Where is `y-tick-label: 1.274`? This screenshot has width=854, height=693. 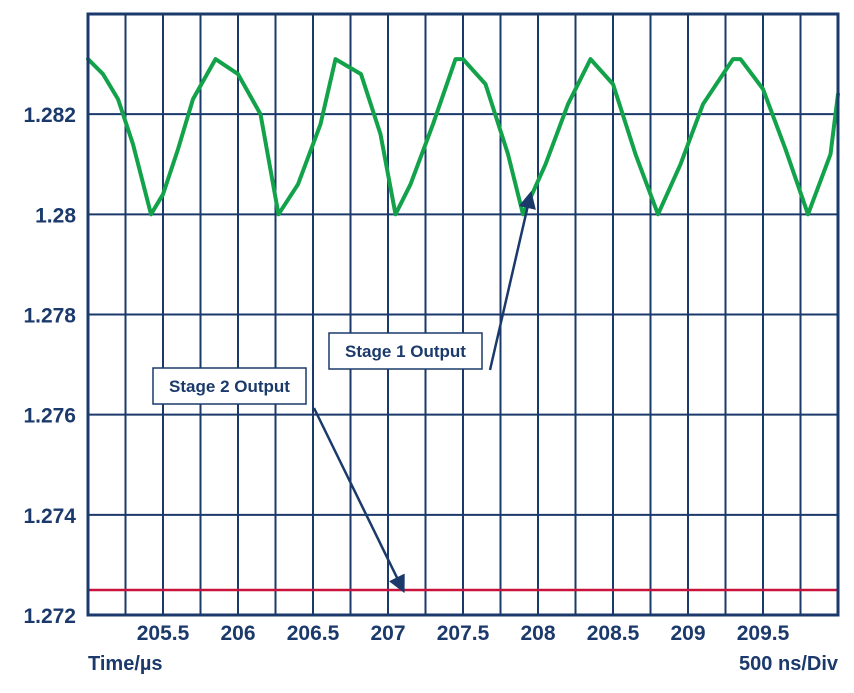 y-tick-label: 1.274 is located at coordinates (49, 516).